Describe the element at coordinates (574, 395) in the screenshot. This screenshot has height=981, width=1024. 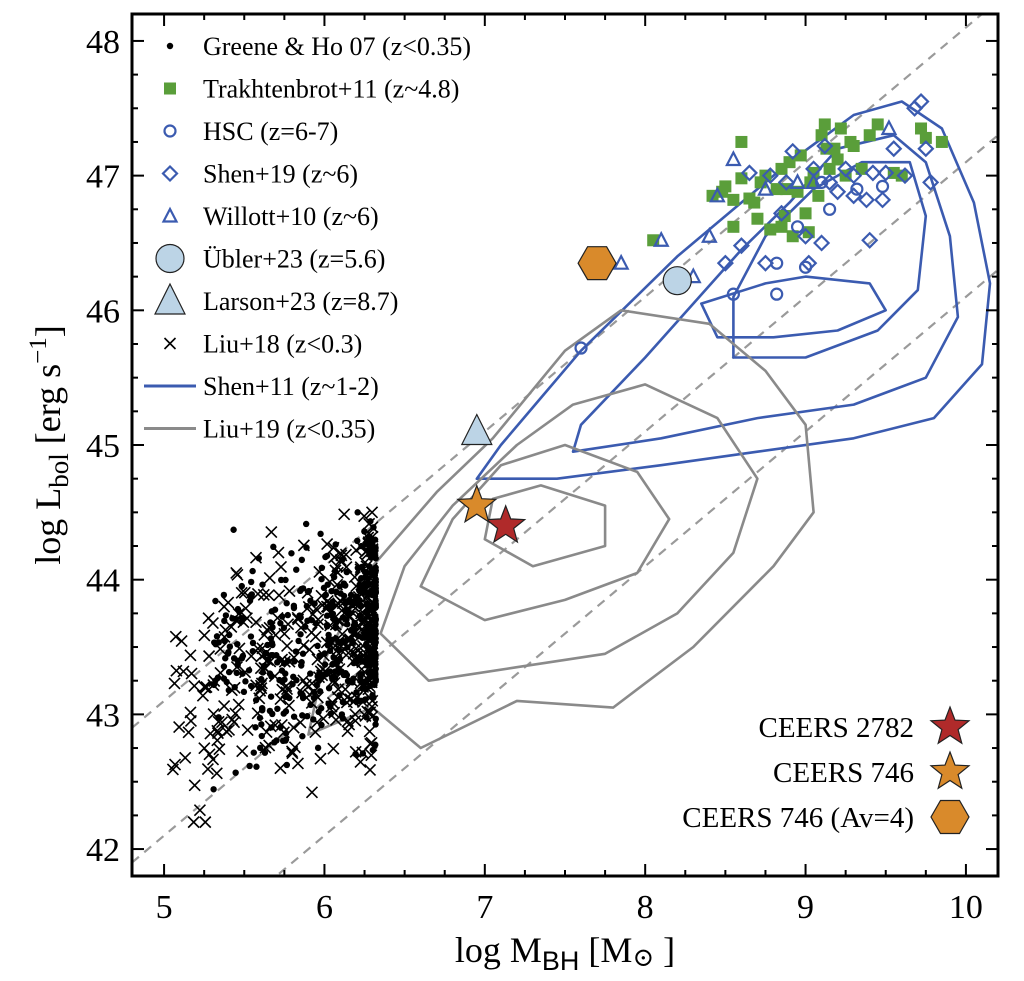
I see `highlight-points` at that location.